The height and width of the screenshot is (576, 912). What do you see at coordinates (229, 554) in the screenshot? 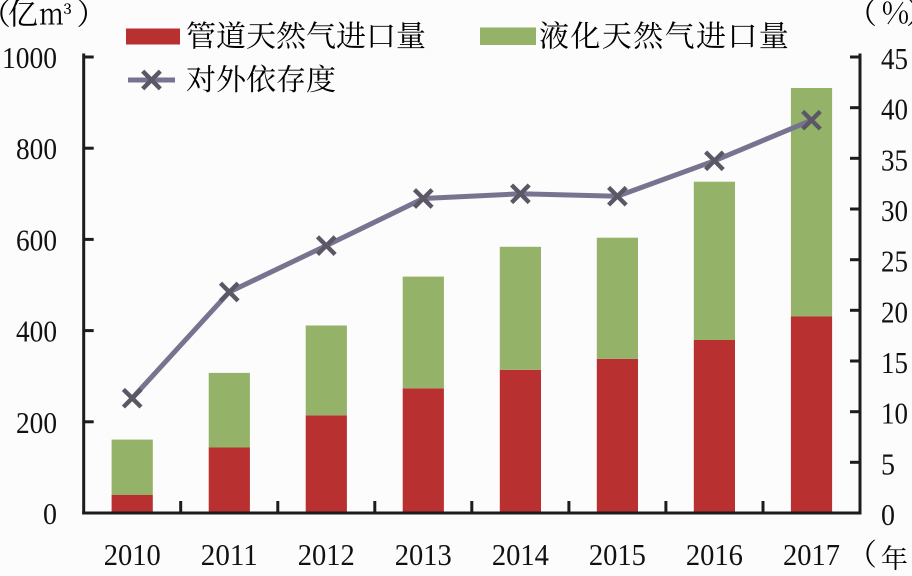
I see `svg-text: 2011` at bounding box center [229, 554].